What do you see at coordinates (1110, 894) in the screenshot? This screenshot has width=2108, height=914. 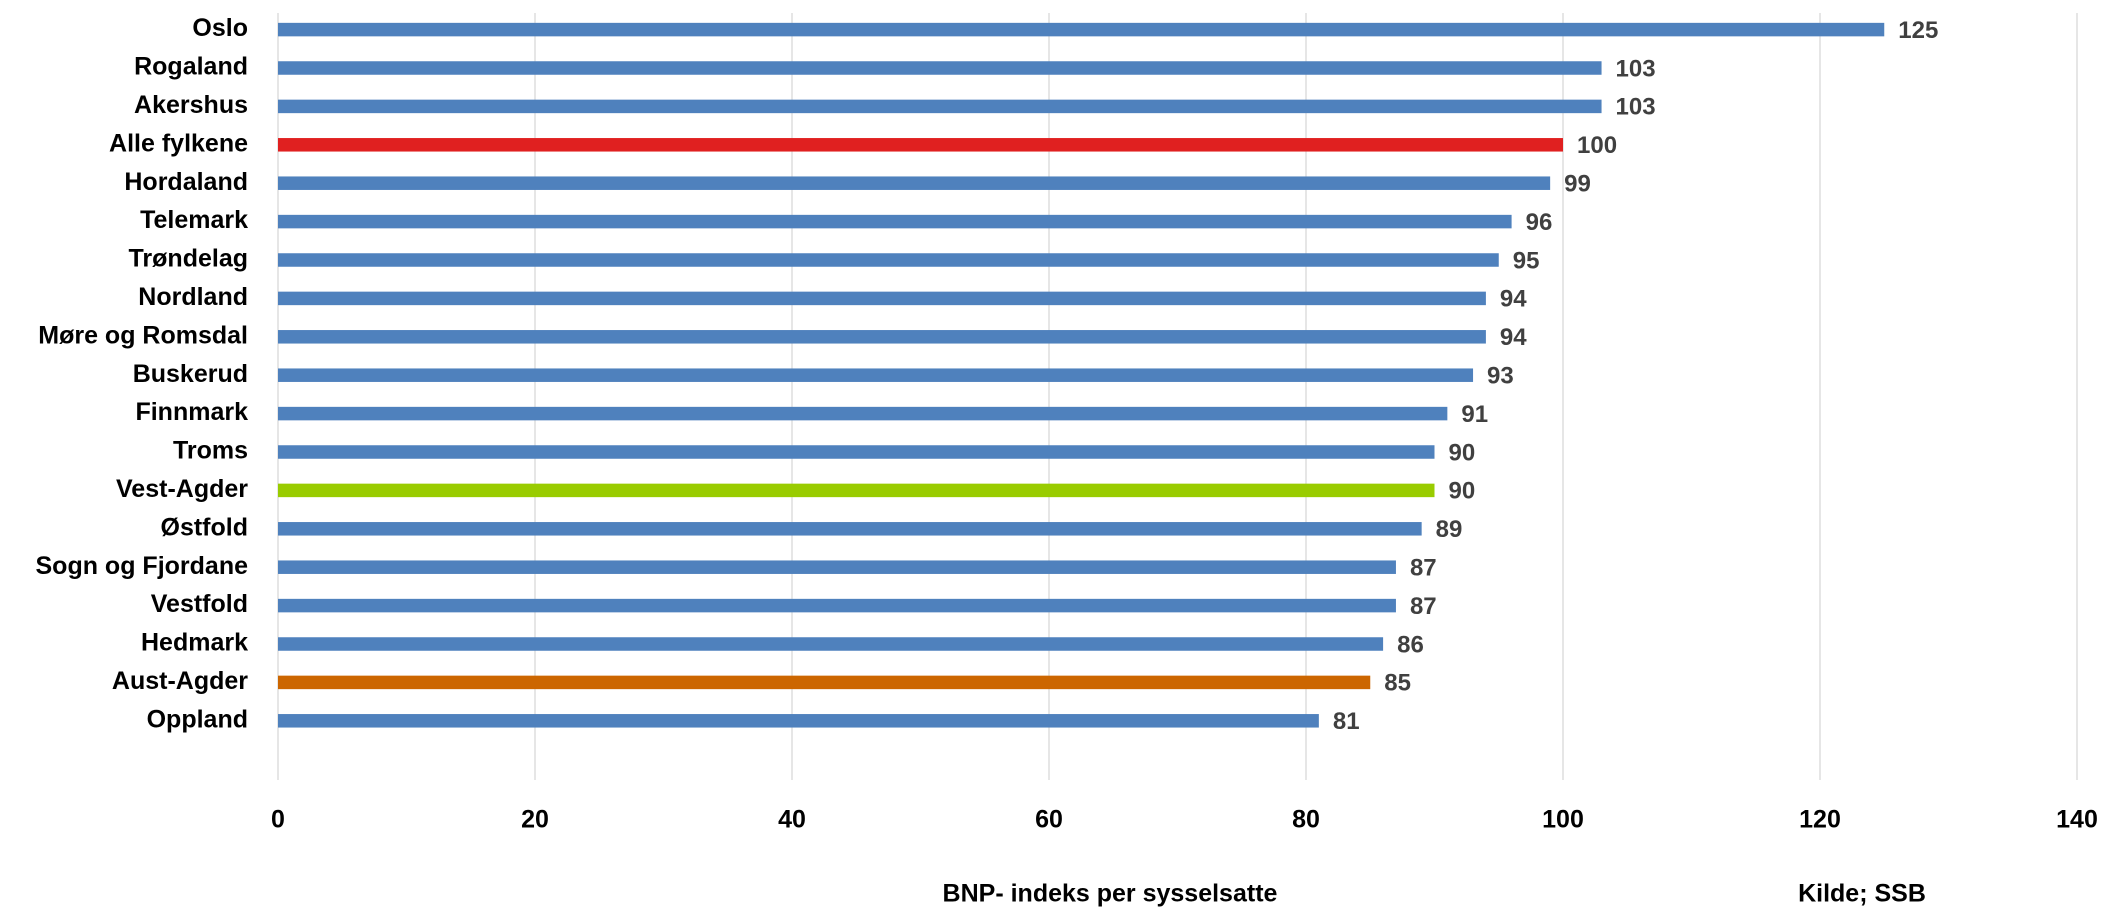 I see `x-axis-label: BNP- indeks per sysselsatte` at bounding box center [1110, 894].